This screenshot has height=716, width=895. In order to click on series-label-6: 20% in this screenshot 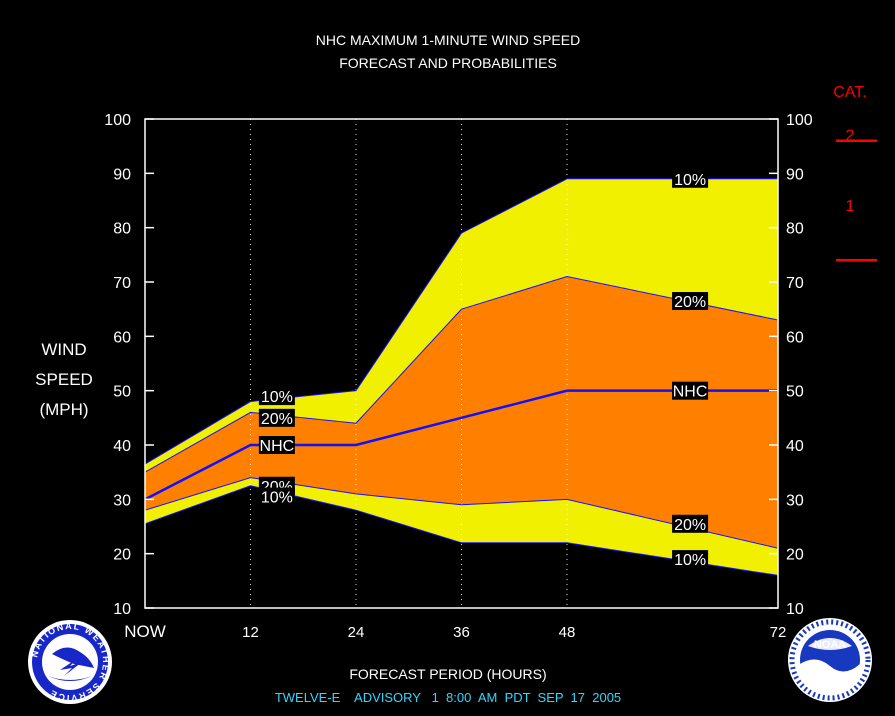, I will do `click(690, 301)`.